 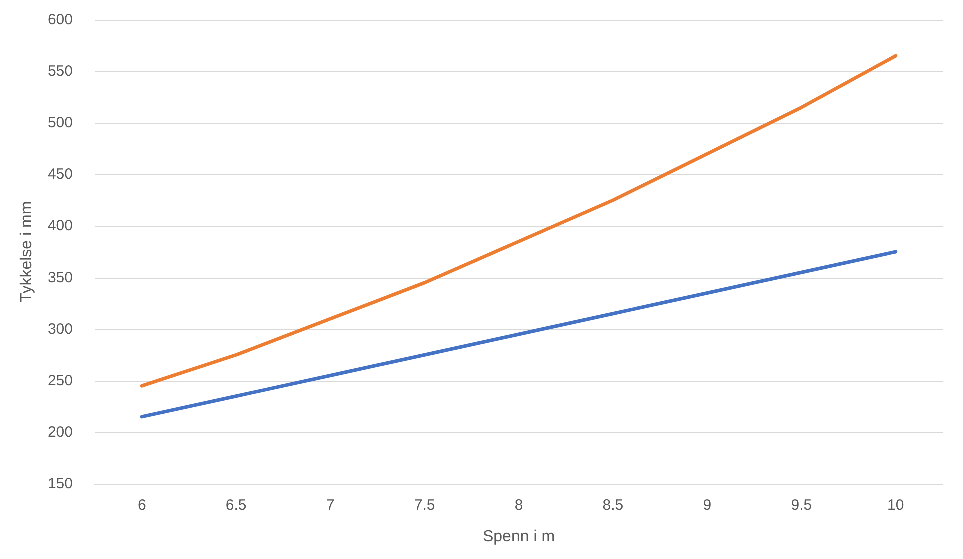 What do you see at coordinates (60, 329) in the screenshot?
I see `y-tick-label: 300` at bounding box center [60, 329].